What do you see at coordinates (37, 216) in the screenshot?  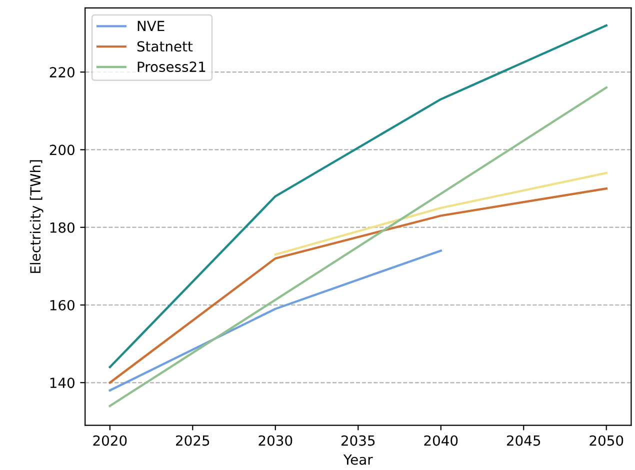 I see `y-axis-title: Electricity [TWh]` at bounding box center [37, 216].